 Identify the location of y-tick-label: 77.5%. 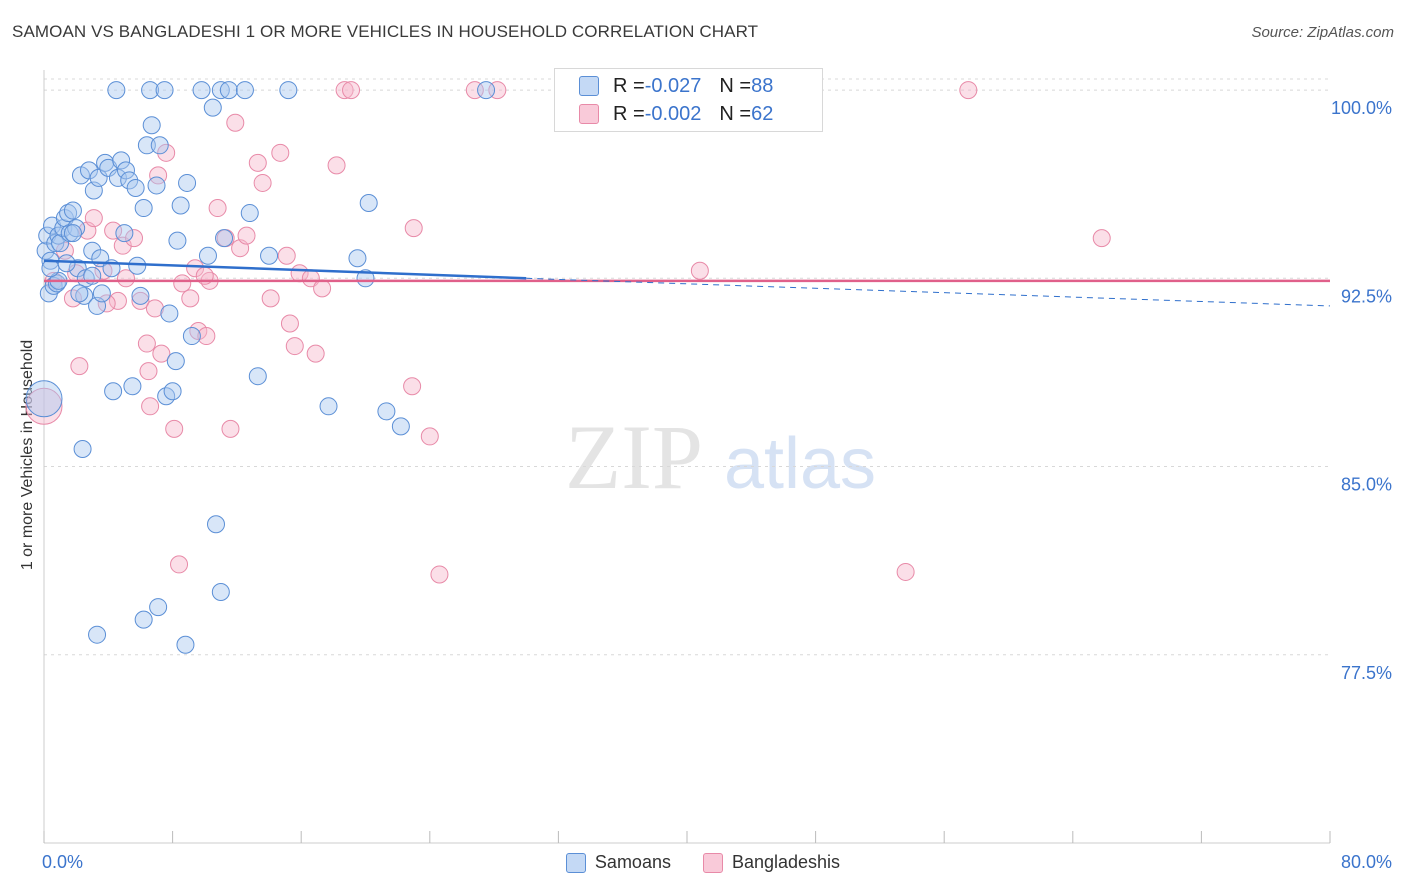
(1366, 673).